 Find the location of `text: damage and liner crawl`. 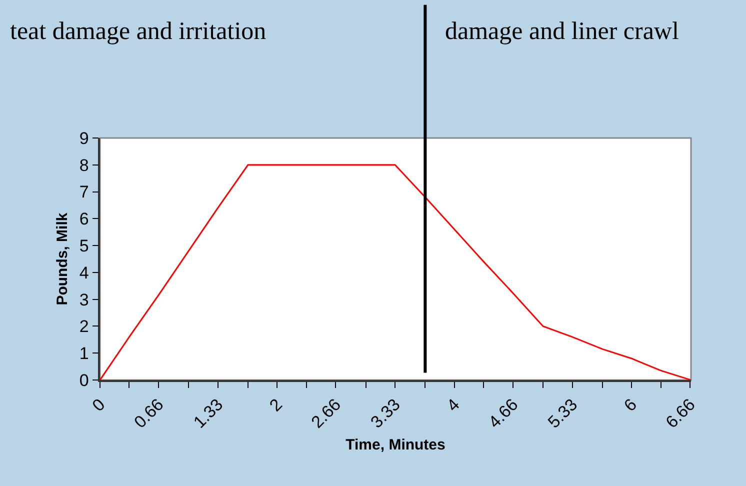

text: damage and liner crawl is located at coordinates (562, 31).